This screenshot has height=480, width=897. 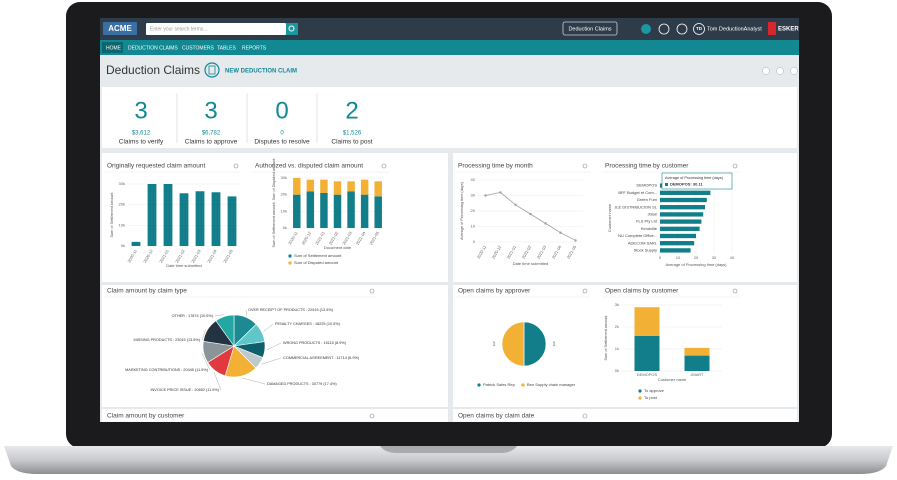 I want to click on search-icon, so click(x=291, y=28).